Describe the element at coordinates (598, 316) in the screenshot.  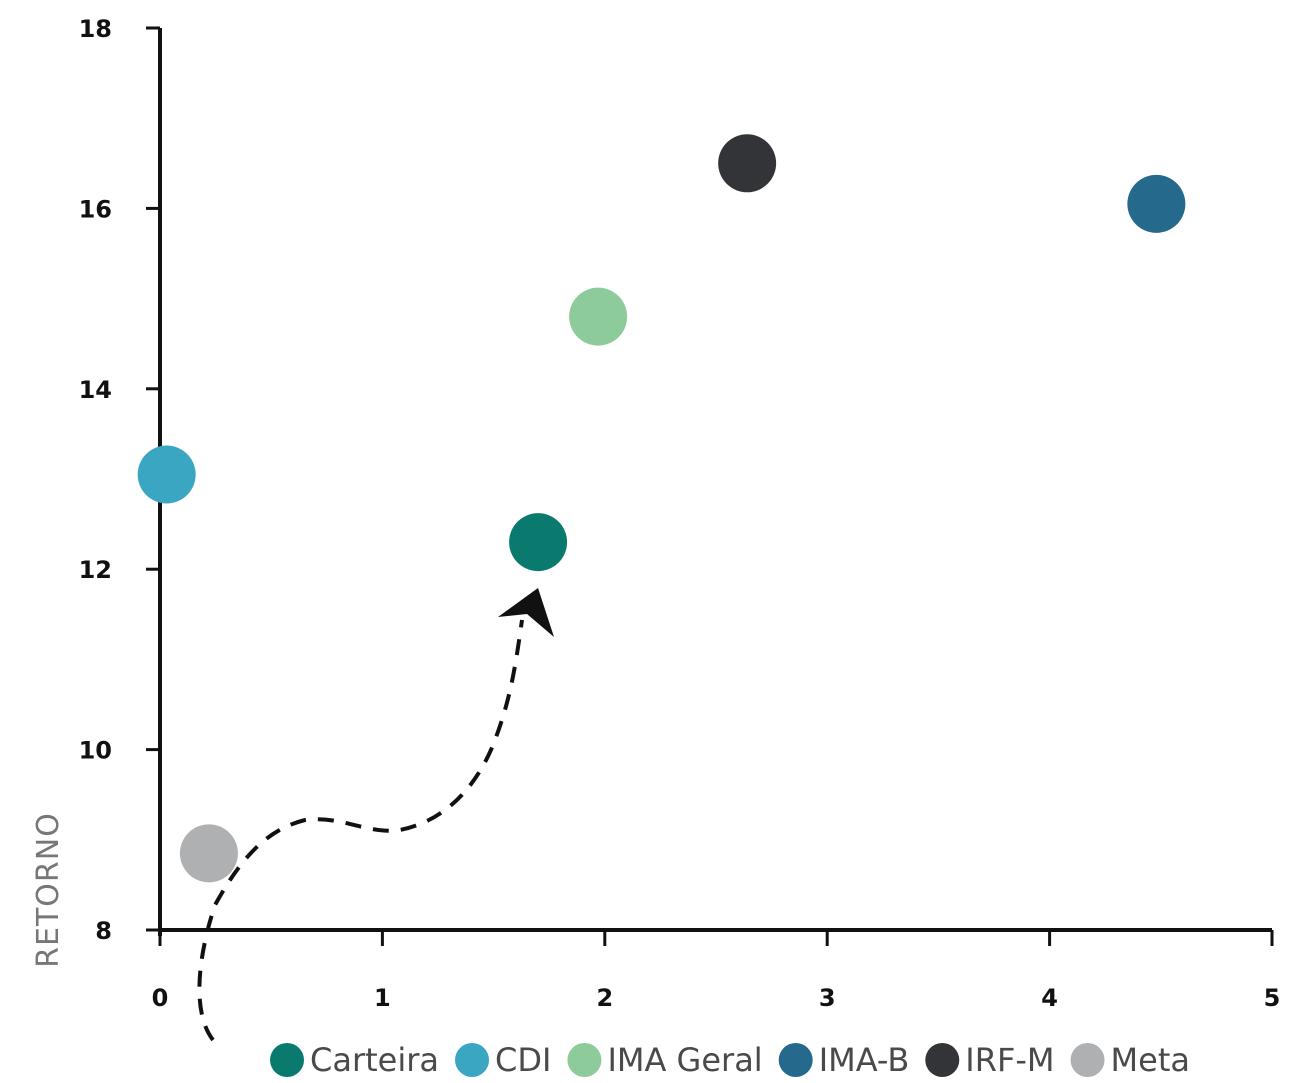
I see `data-point-ima-geral` at that location.